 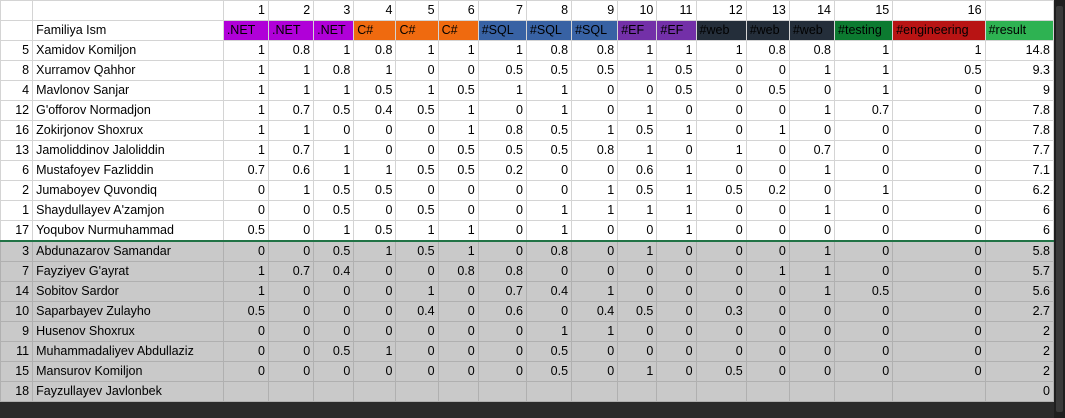 I want to click on score-cell: 0.4, so click(x=549, y=291).